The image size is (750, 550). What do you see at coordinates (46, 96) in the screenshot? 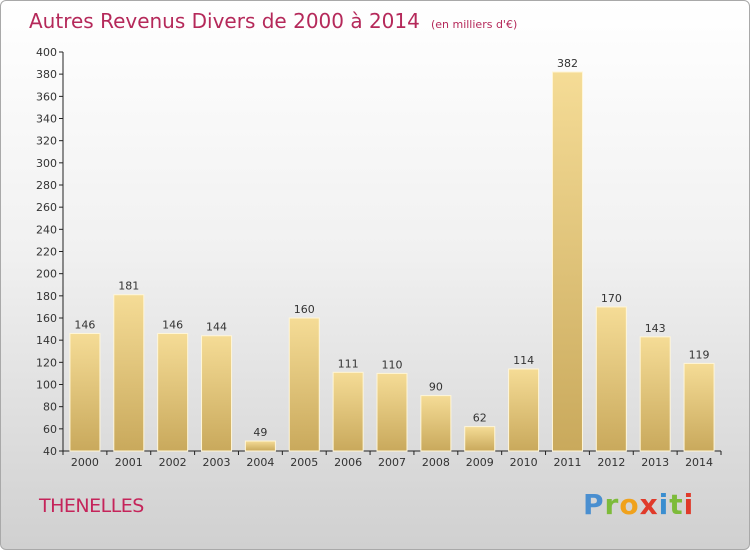
I see `y-tick-label: 360` at bounding box center [46, 96].